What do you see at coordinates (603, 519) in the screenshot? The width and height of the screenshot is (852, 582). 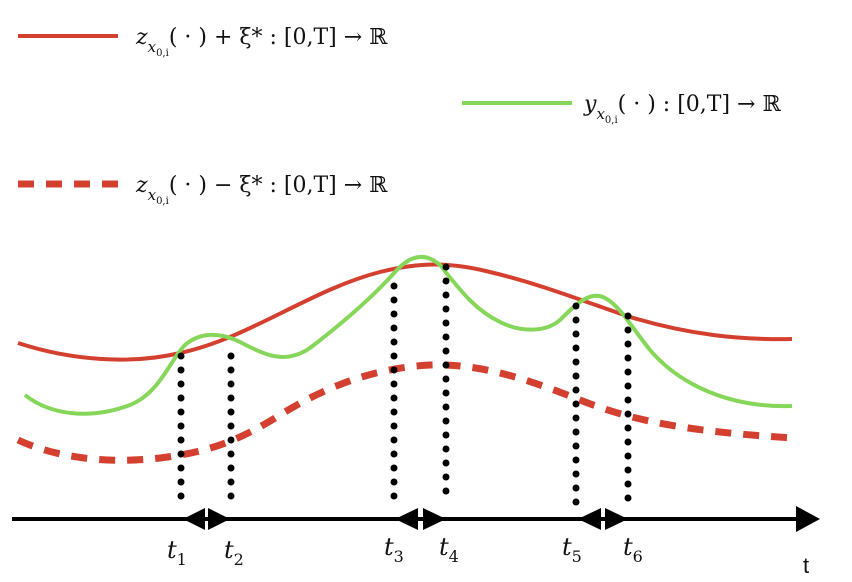 I see `interval-arrow-t5-t6` at bounding box center [603, 519].